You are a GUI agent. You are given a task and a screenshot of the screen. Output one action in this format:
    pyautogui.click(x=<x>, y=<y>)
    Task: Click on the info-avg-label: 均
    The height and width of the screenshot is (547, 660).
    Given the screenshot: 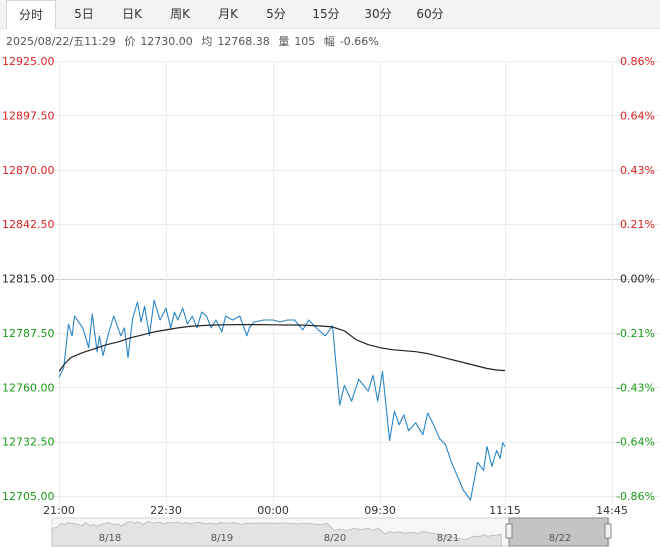 What is the action you would take?
    pyautogui.click(x=207, y=41)
    